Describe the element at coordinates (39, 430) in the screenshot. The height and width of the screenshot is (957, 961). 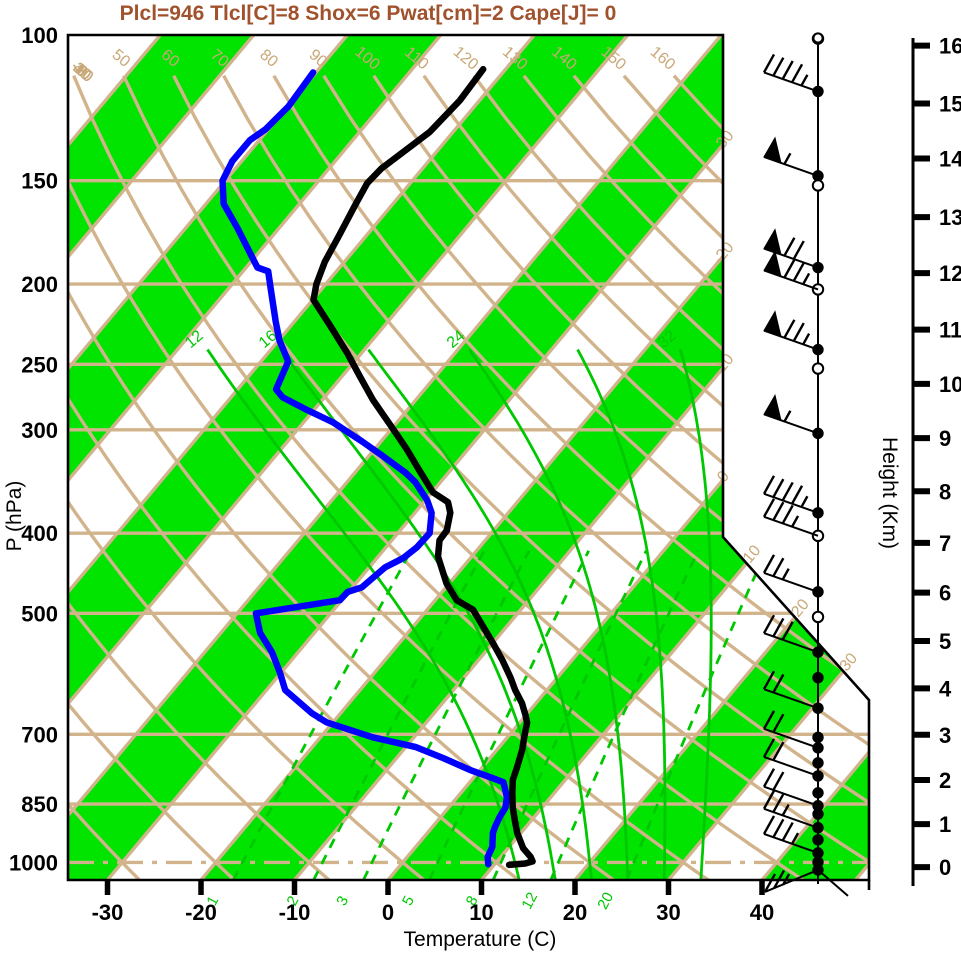
I see `pressure-tick-label: 300` at that location.